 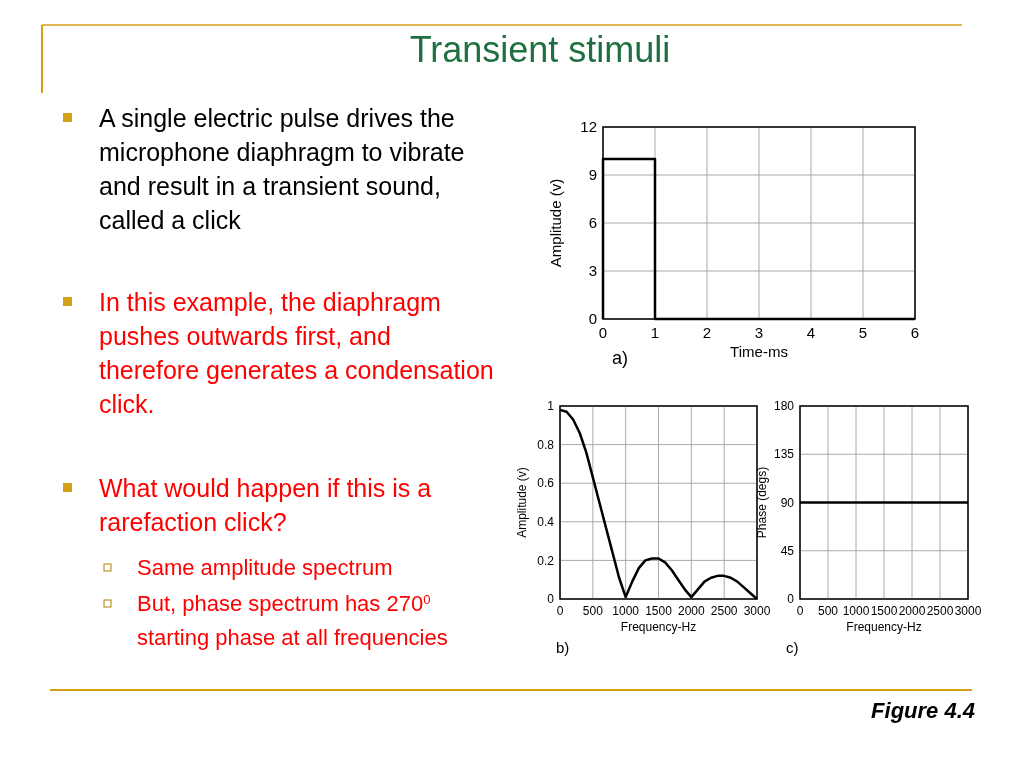 I want to click on y-tick-label: 6, so click(x=592, y=223).